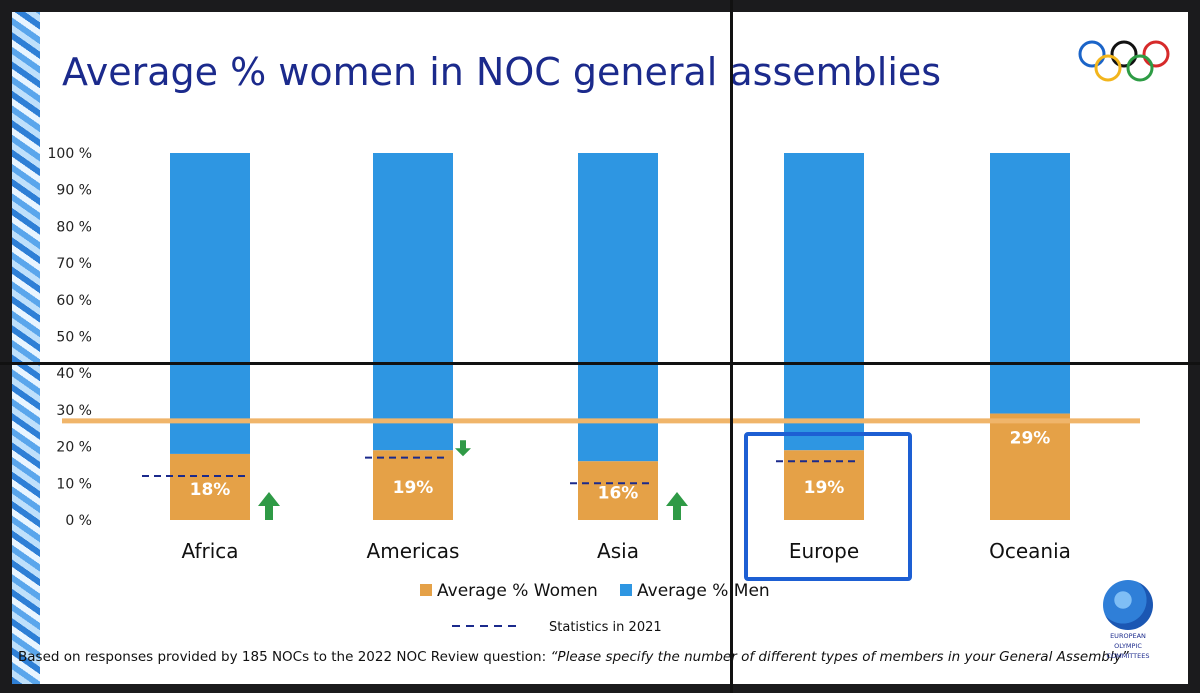  I want to click on bar-women-americas, so click(413, 485).